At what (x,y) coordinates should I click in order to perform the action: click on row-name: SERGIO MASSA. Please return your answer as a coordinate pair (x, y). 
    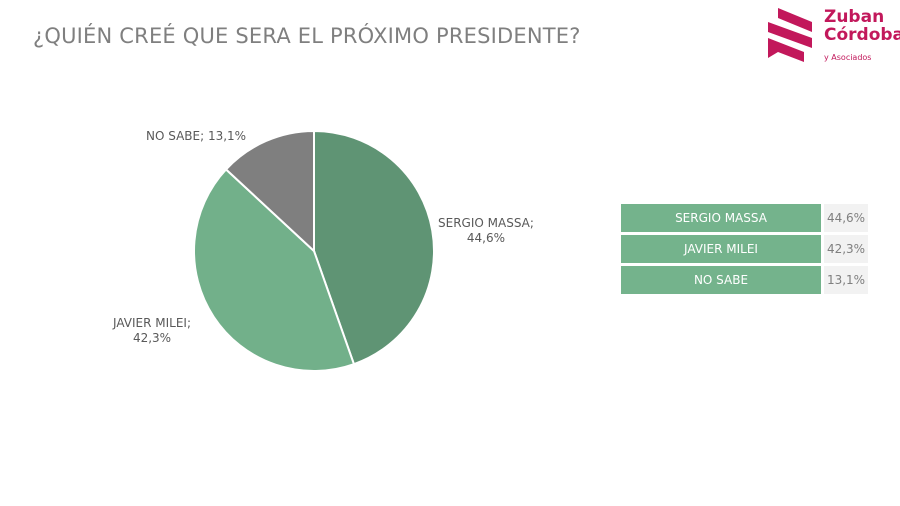
    Looking at the image, I should click on (721, 218).